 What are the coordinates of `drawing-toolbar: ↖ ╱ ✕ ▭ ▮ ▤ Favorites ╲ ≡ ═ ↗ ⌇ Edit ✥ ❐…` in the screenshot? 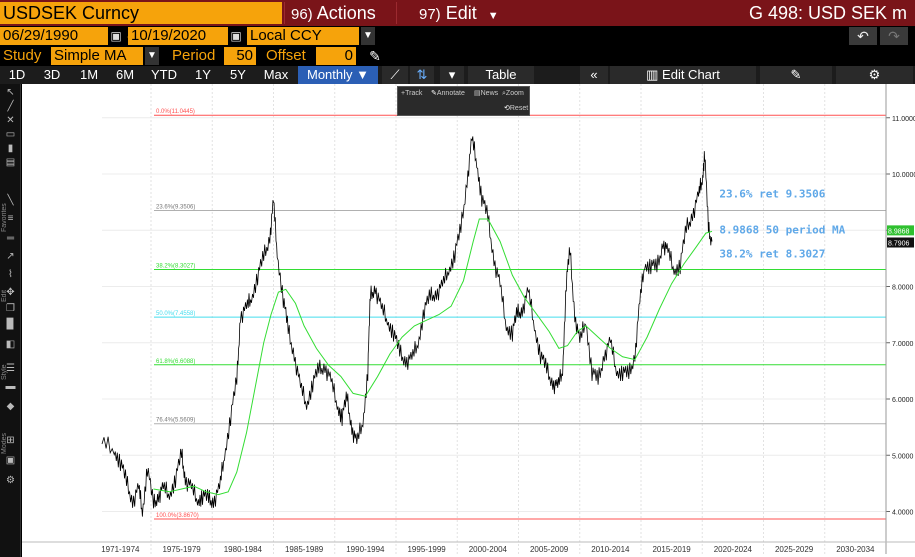 It's located at (10, 320).